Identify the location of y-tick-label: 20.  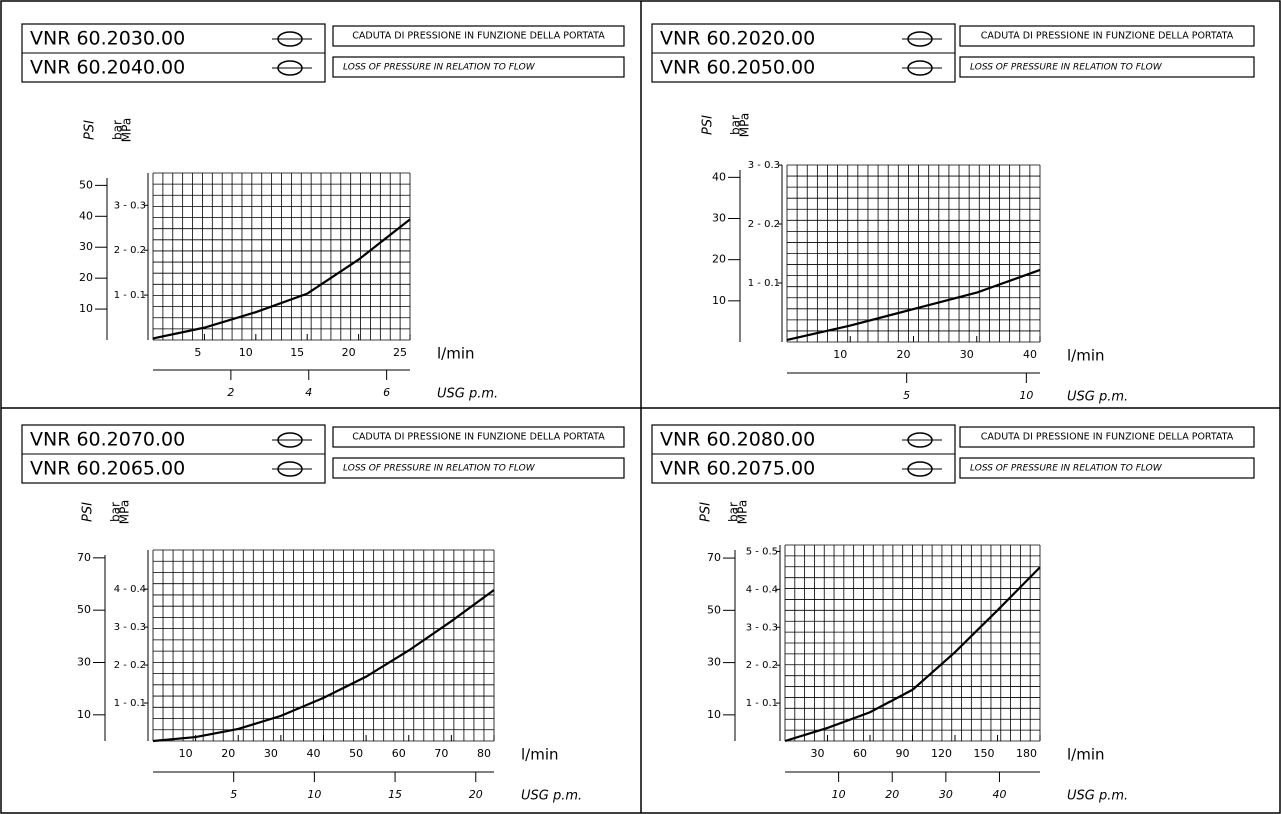
(719, 259).